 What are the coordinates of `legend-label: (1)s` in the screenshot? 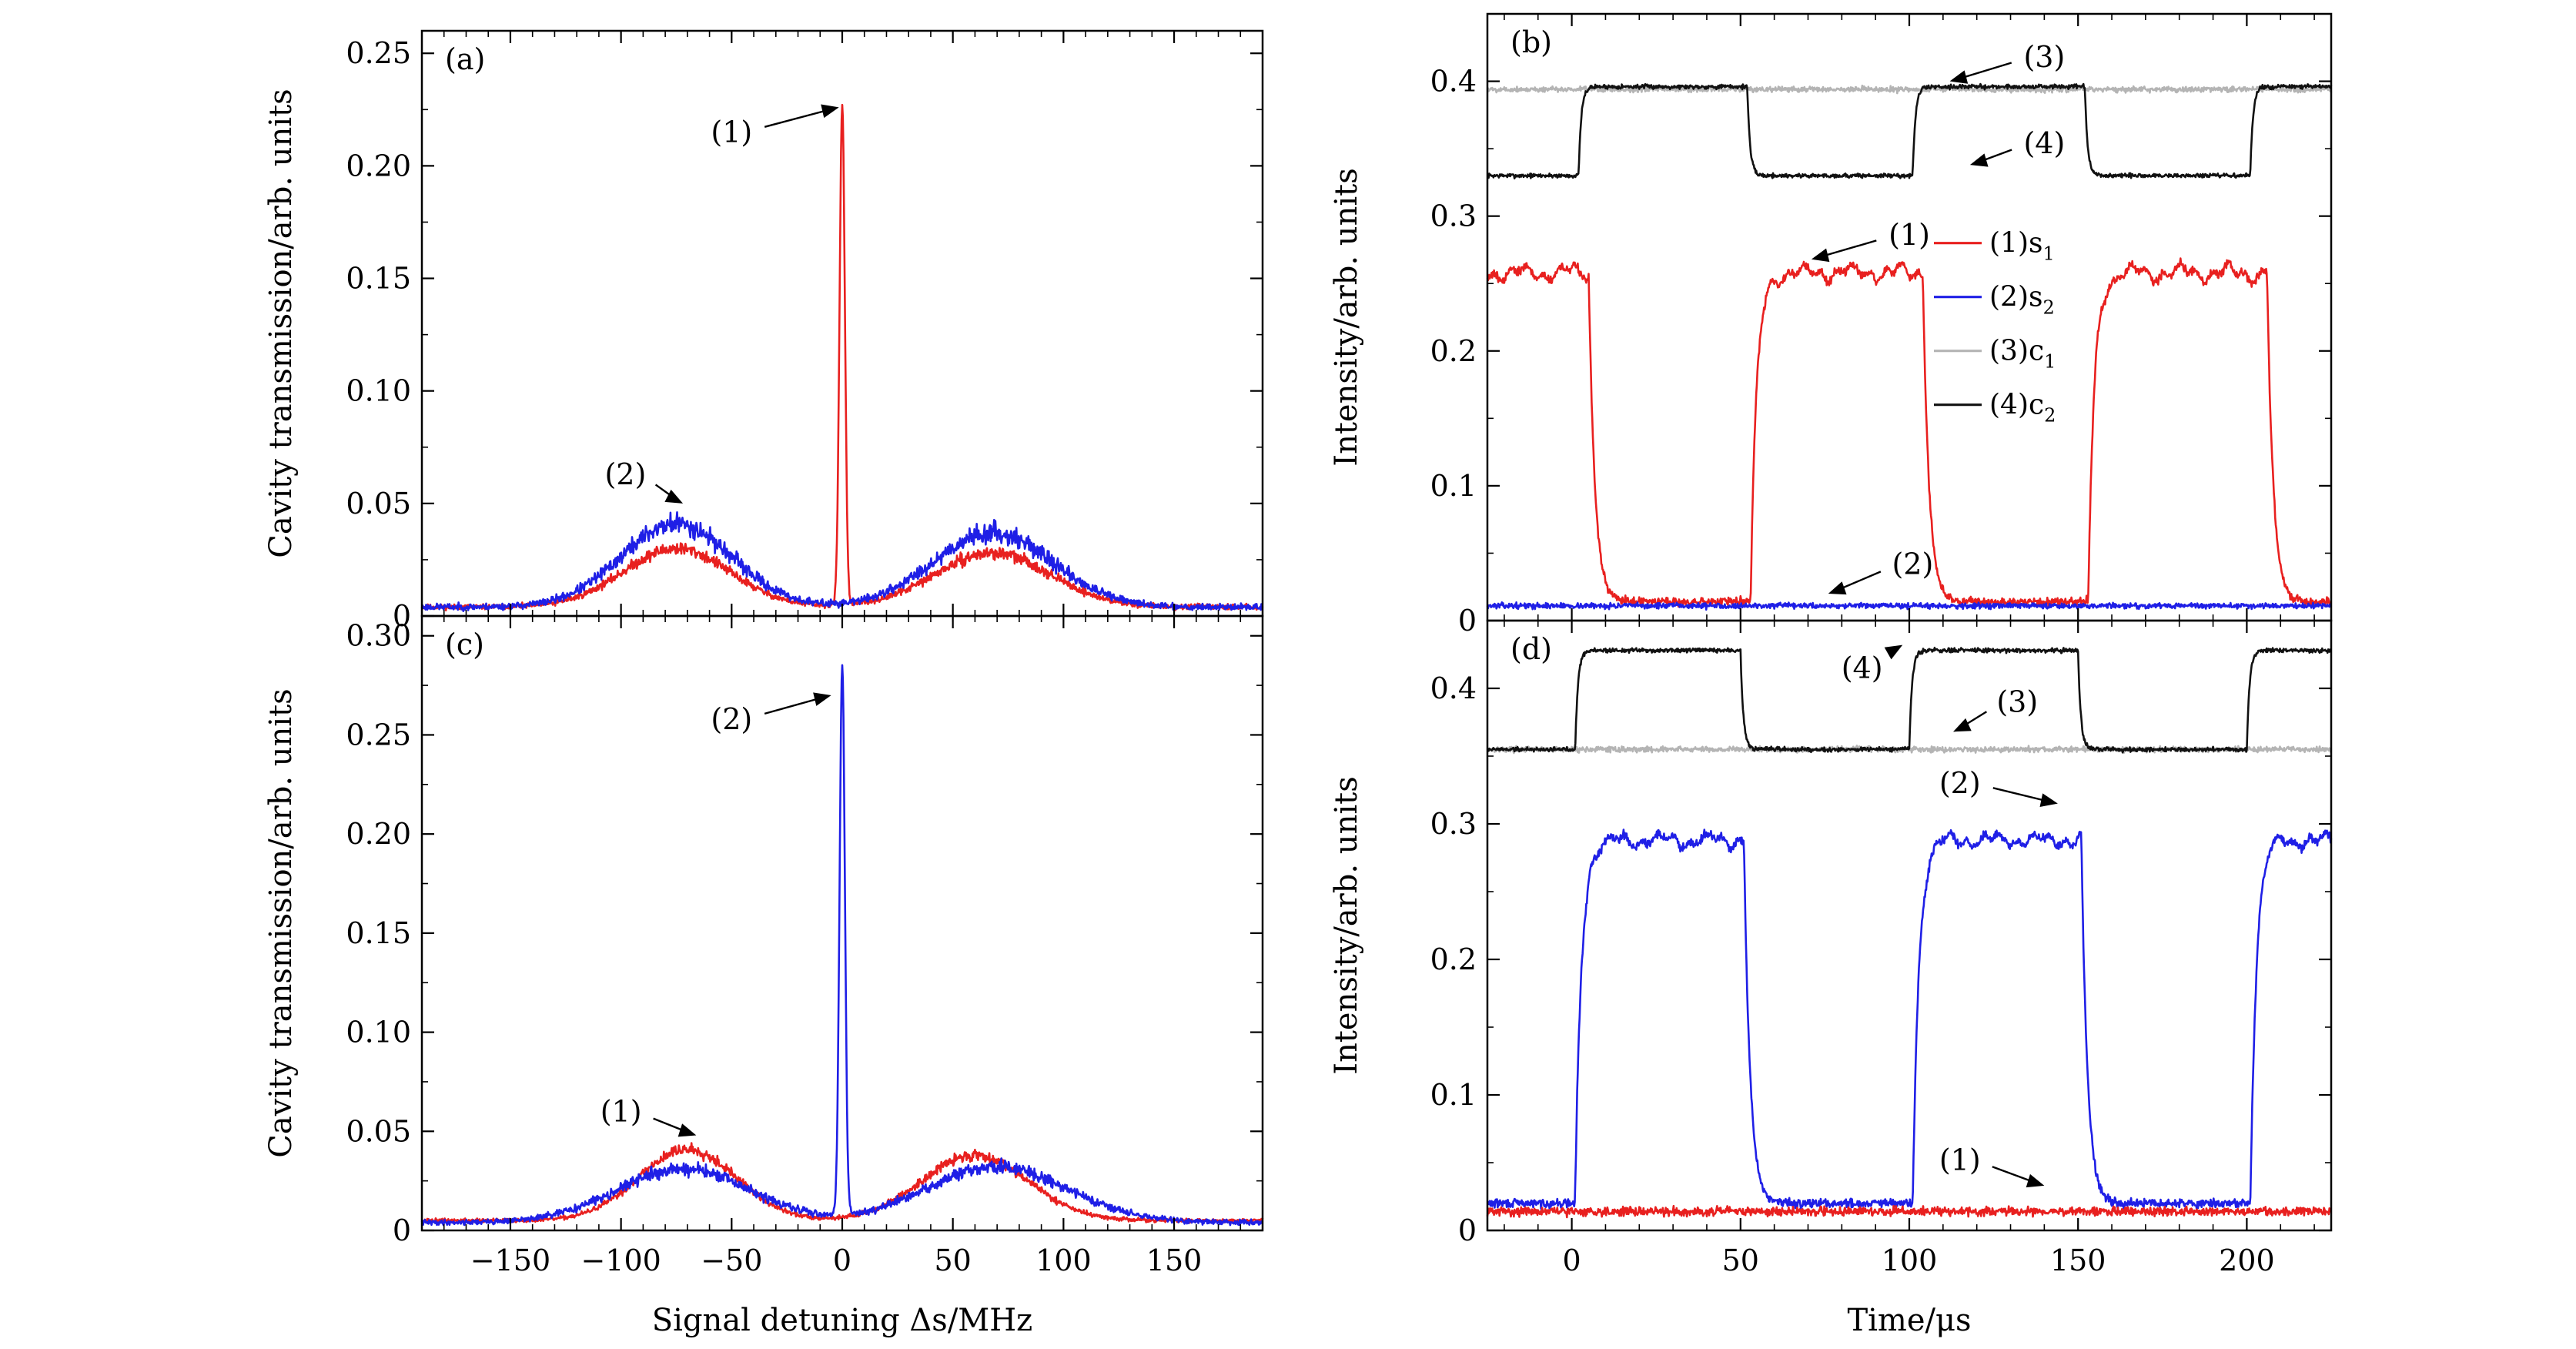 It's located at (2016, 243).